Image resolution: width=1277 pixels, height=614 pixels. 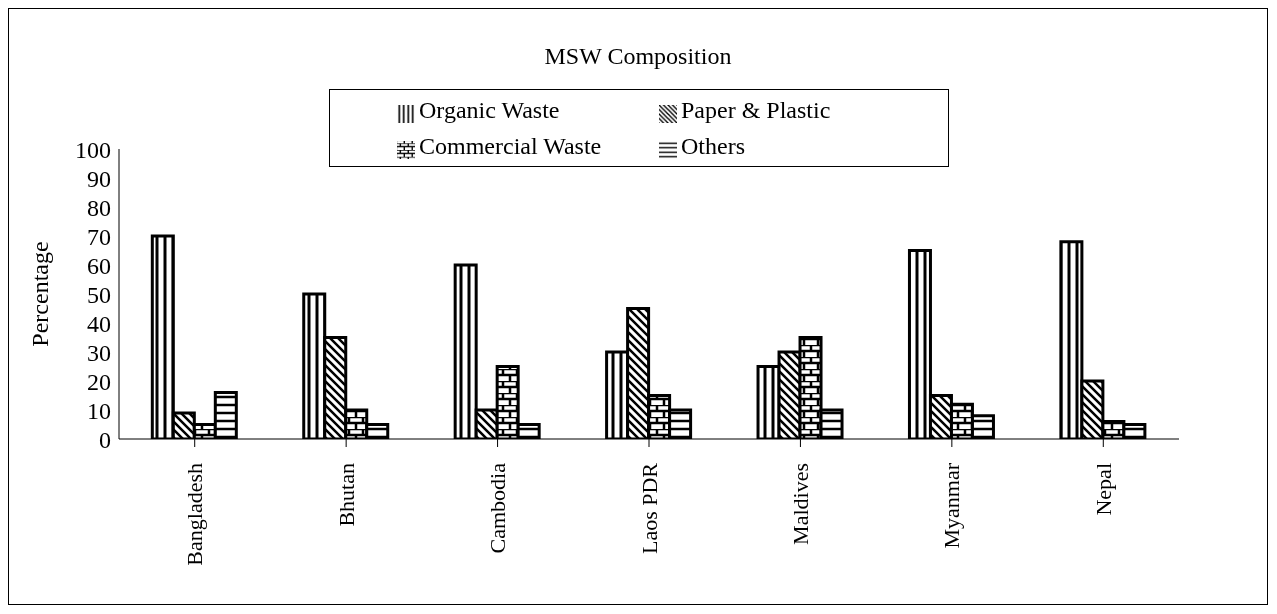 What do you see at coordinates (39, 294) in the screenshot?
I see `y-axis-title: Percentage` at bounding box center [39, 294].